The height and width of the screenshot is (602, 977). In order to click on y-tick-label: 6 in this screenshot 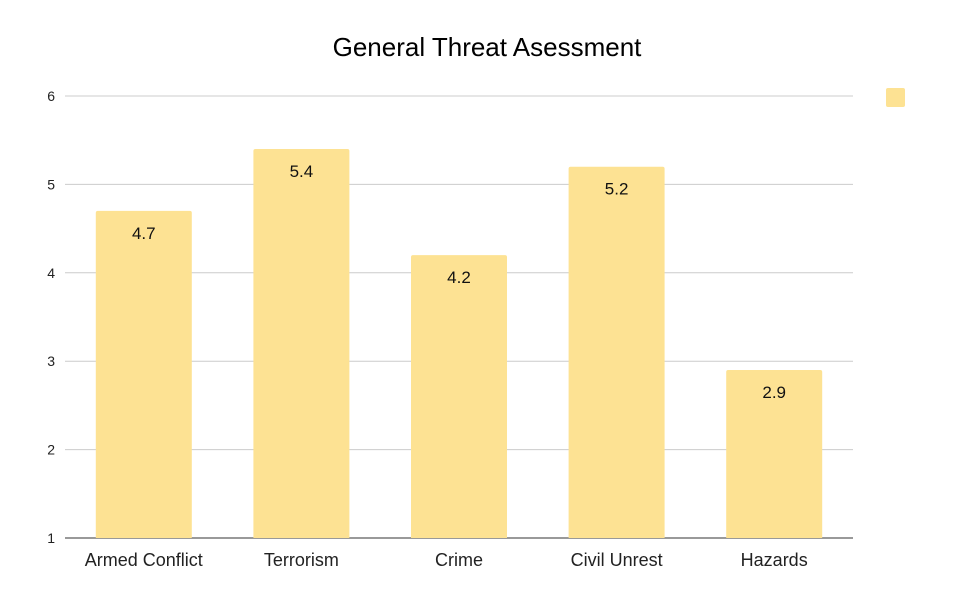, I will do `click(51, 96)`.